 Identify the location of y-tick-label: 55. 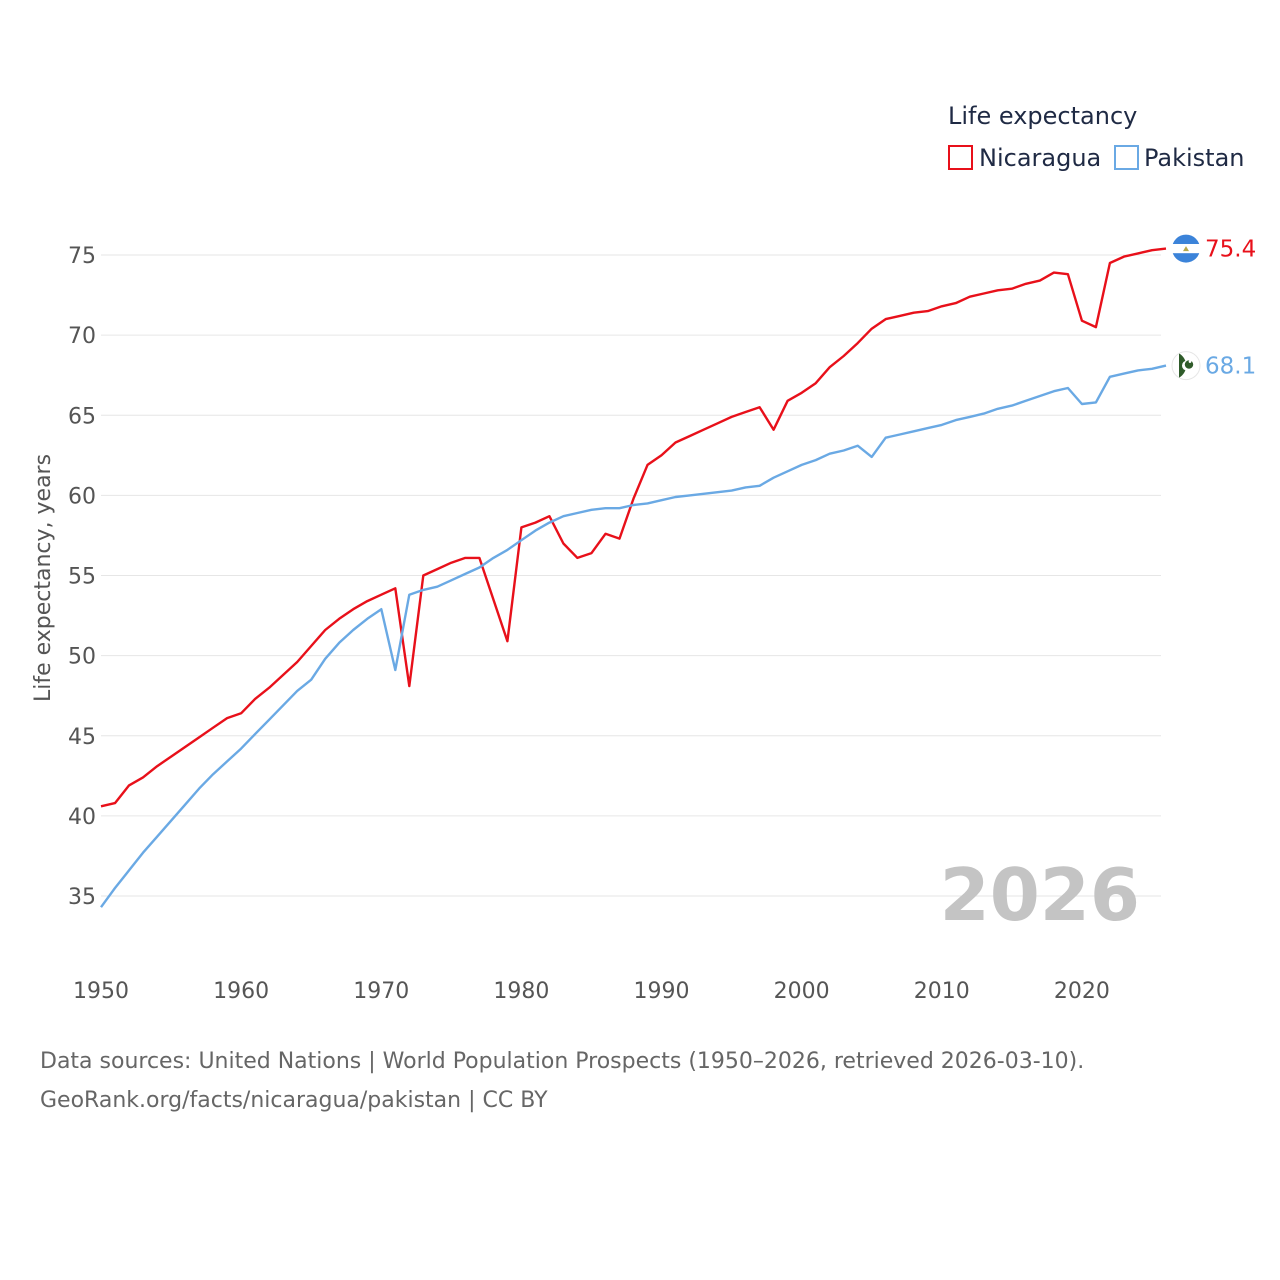
(82, 577).